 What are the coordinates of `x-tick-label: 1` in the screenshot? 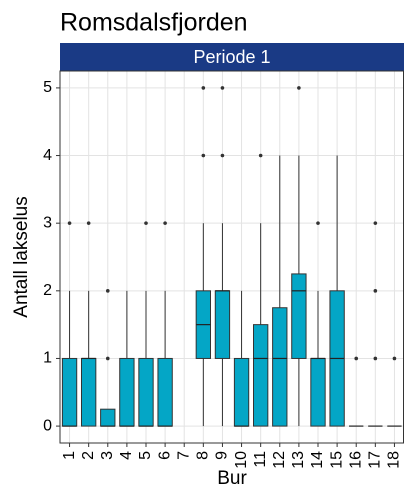 It's located at (69, 455).